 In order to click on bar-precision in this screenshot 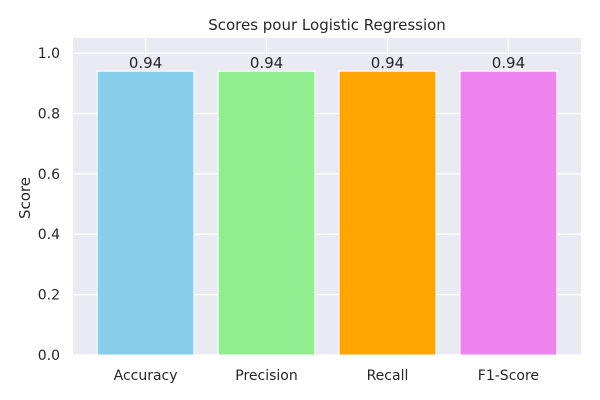, I will do `click(266, 213)`.